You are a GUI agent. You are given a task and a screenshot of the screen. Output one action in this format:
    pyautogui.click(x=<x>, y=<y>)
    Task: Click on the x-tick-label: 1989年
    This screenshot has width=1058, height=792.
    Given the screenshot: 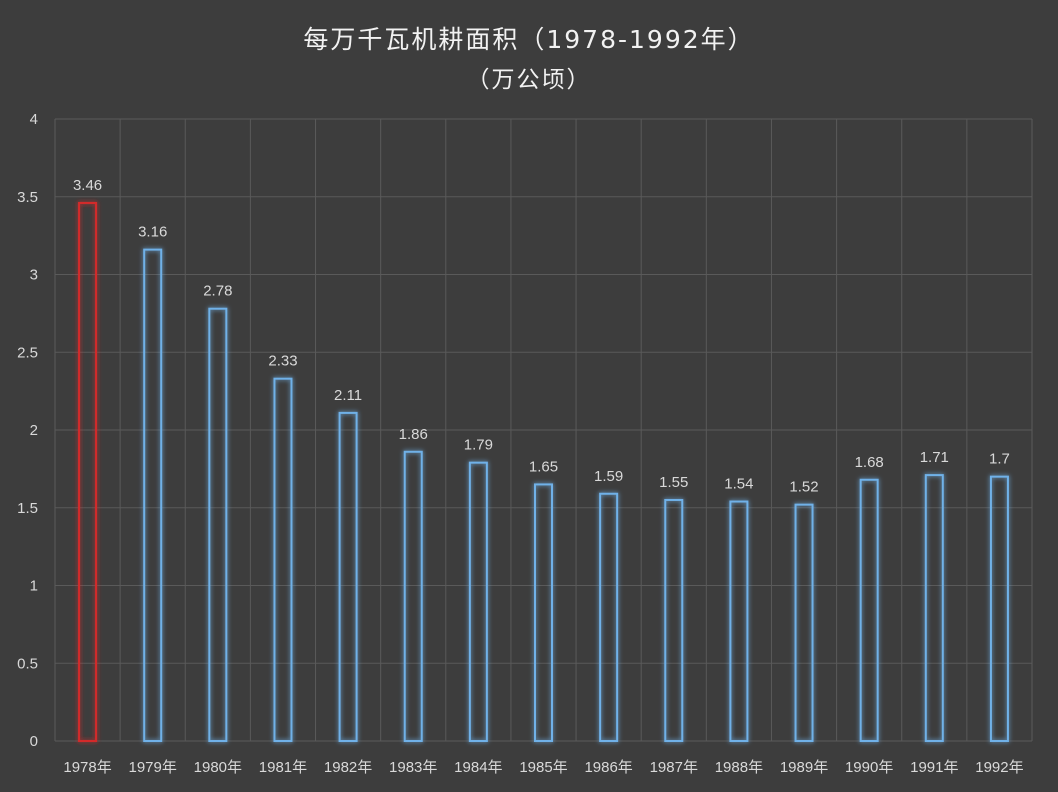 What is the action you would take?
    pyautogui.click(x=804, y=767)
    